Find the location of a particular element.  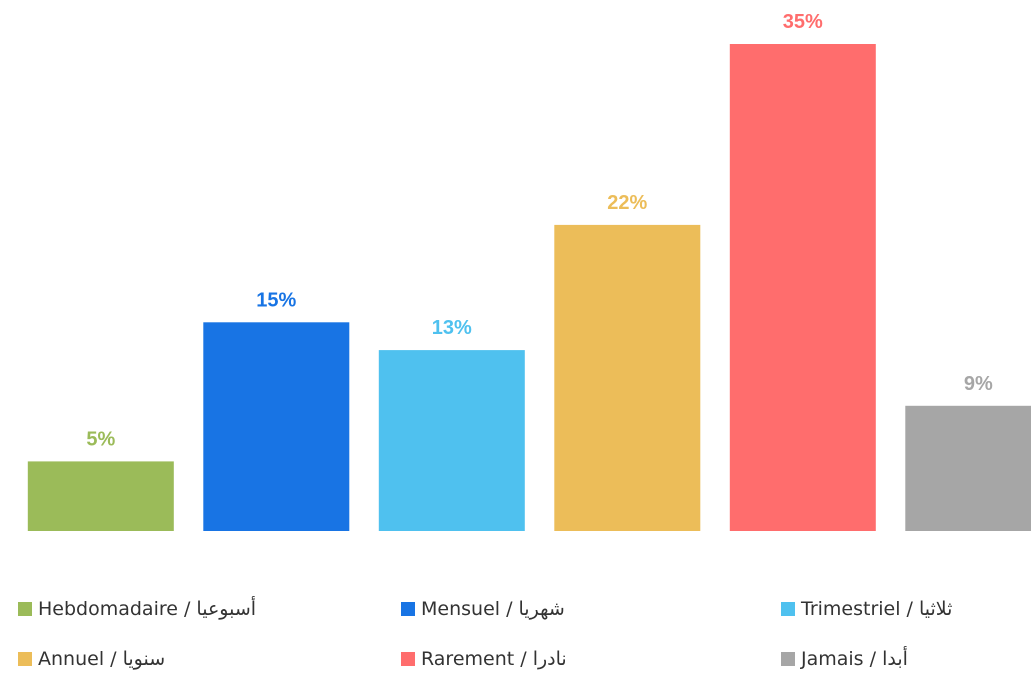

legend-item-hebdomadaire: Hebdomadaire / أسبوعيا is located at coordinates (137, 609).